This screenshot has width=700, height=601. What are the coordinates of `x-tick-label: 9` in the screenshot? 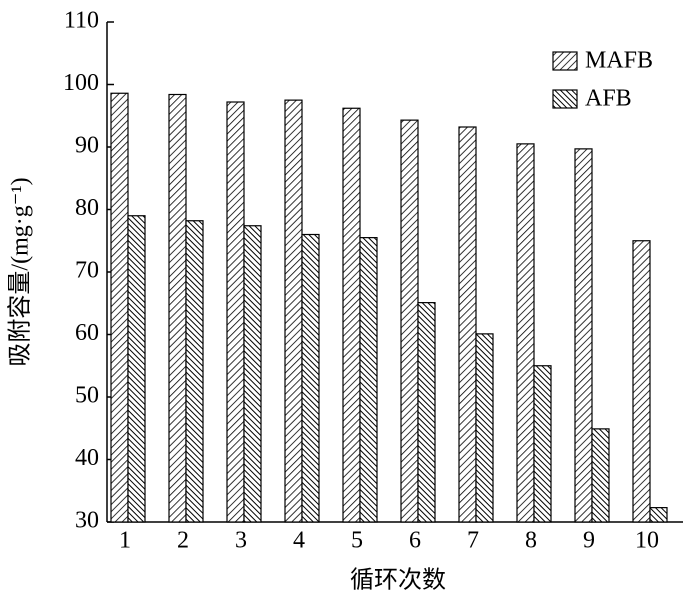 It's located at (589, 541).